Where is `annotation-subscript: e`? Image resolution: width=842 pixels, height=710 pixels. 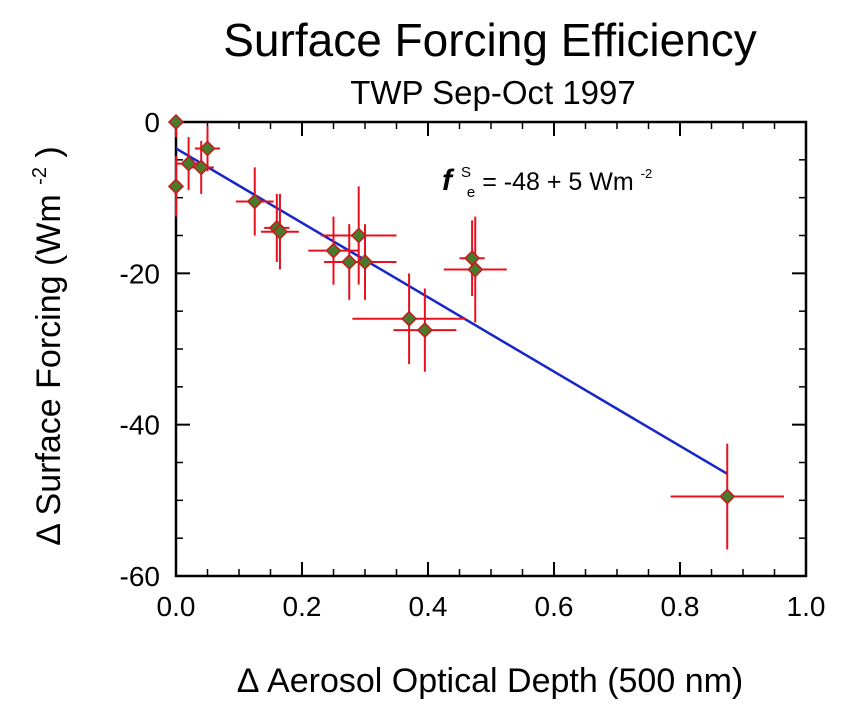
annotation-subscript: e is located at coordinates (471, 192).